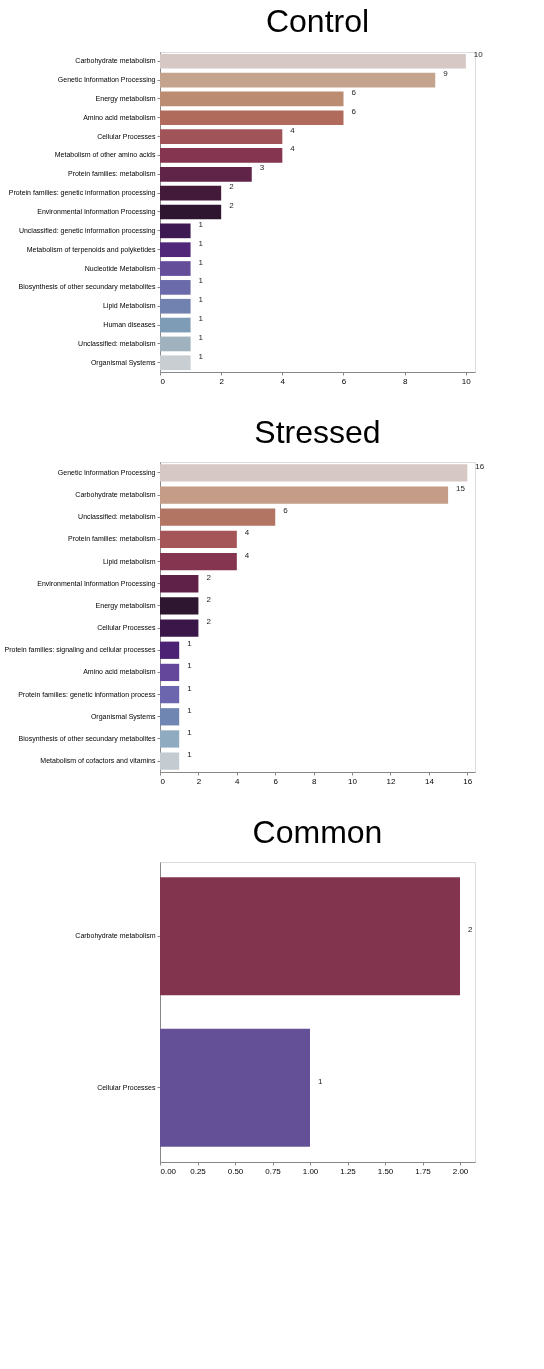  What do you see at coordinates (273, 1171) in the screenshot?
I see `x-tick-label: 0.75` at bounding box center [273, 1171].